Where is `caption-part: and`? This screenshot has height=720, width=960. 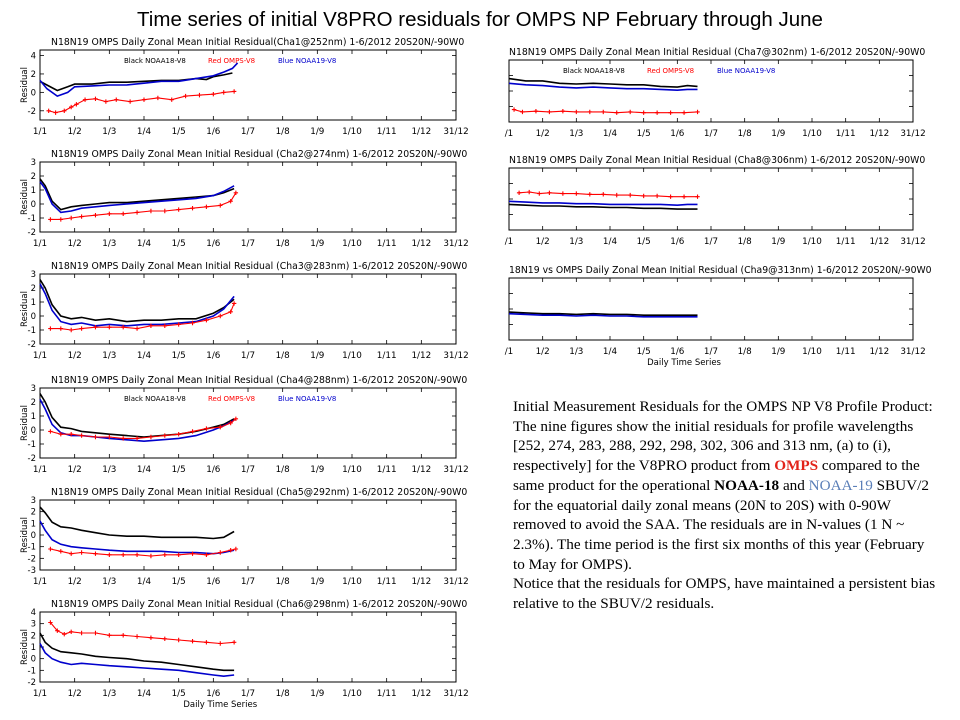 caption-part: and is located at coordinates (794, 485).